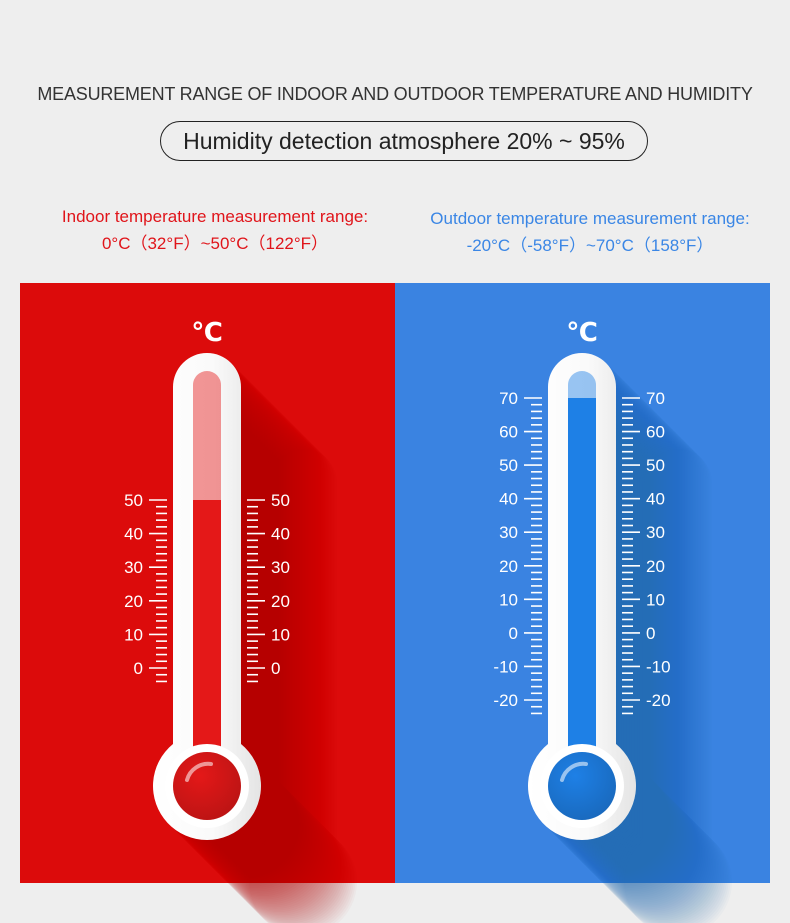 The image size is (790, 923). I want to click on tick-label-left: 60, so click(508, 432).